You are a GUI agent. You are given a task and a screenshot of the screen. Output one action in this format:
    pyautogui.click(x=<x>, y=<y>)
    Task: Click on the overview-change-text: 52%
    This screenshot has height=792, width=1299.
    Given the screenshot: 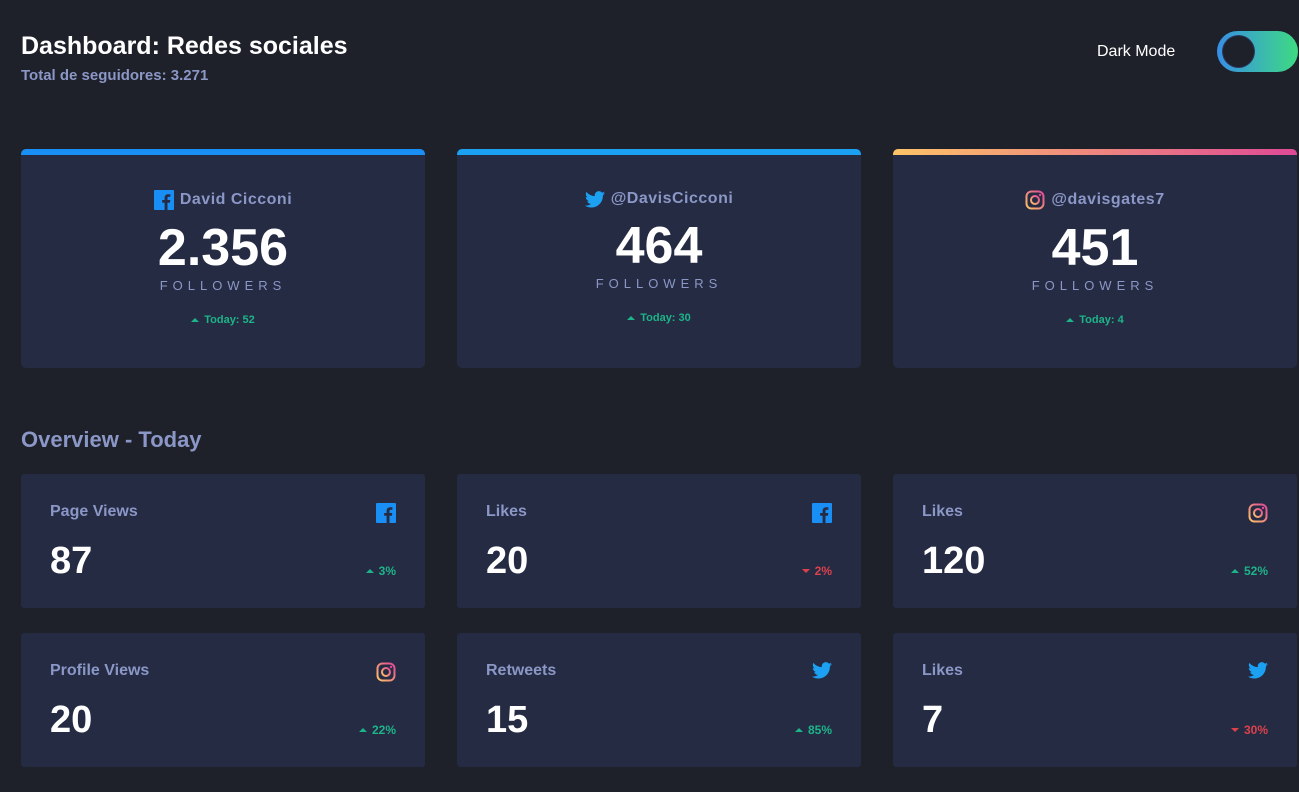 What is the action you would take?
    pyautogui.click(x=1255, y=571)
    